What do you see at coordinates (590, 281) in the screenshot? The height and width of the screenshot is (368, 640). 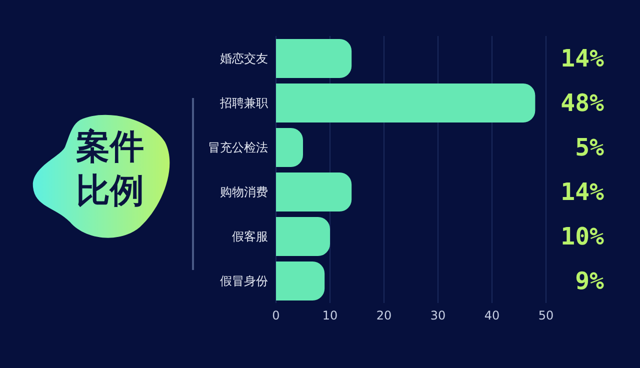 I see `data-label: 9%` at bounding box center [590, 281].